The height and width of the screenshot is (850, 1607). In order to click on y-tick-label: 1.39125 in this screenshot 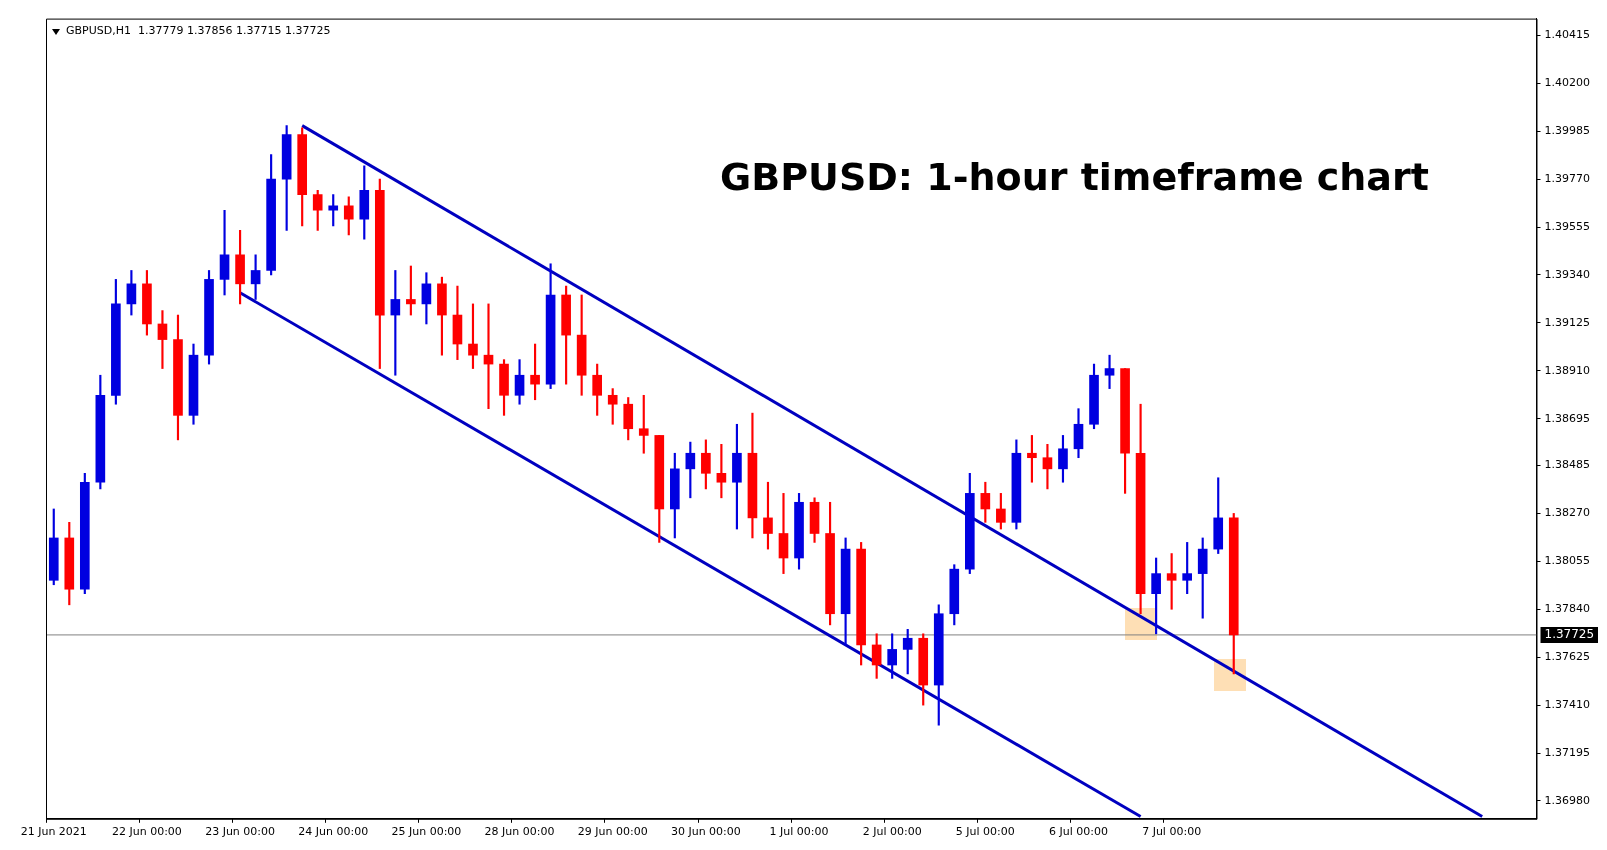, I will do `click(1567, 322)`.